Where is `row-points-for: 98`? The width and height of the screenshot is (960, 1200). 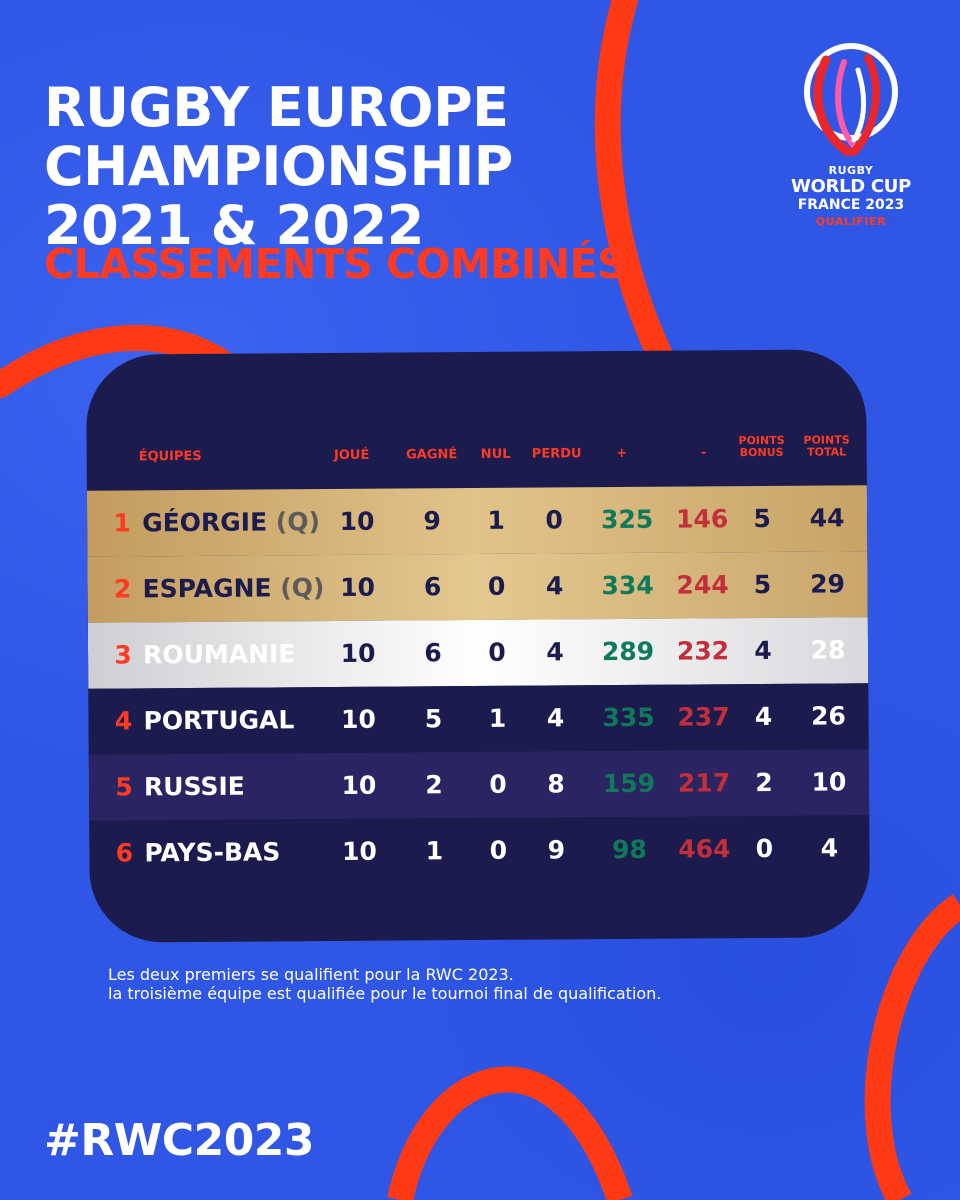
row-points-for: 98 is located at coordinates (629, 849).